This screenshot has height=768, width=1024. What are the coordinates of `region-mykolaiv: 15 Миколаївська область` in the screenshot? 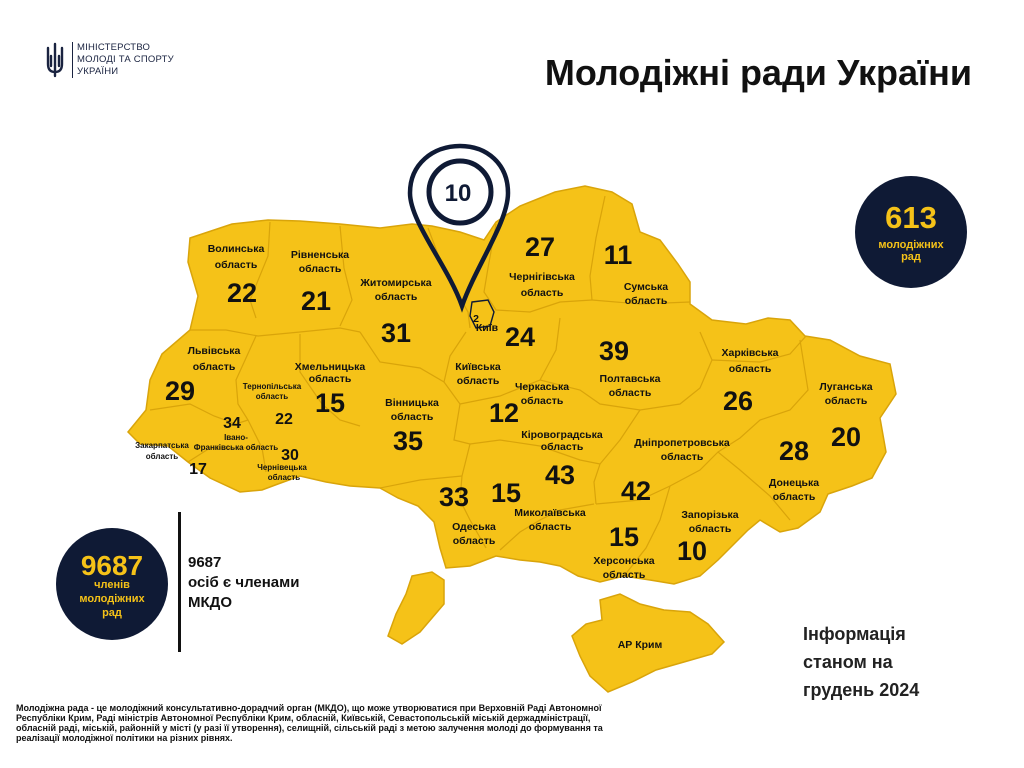 It's located at (538, 505).